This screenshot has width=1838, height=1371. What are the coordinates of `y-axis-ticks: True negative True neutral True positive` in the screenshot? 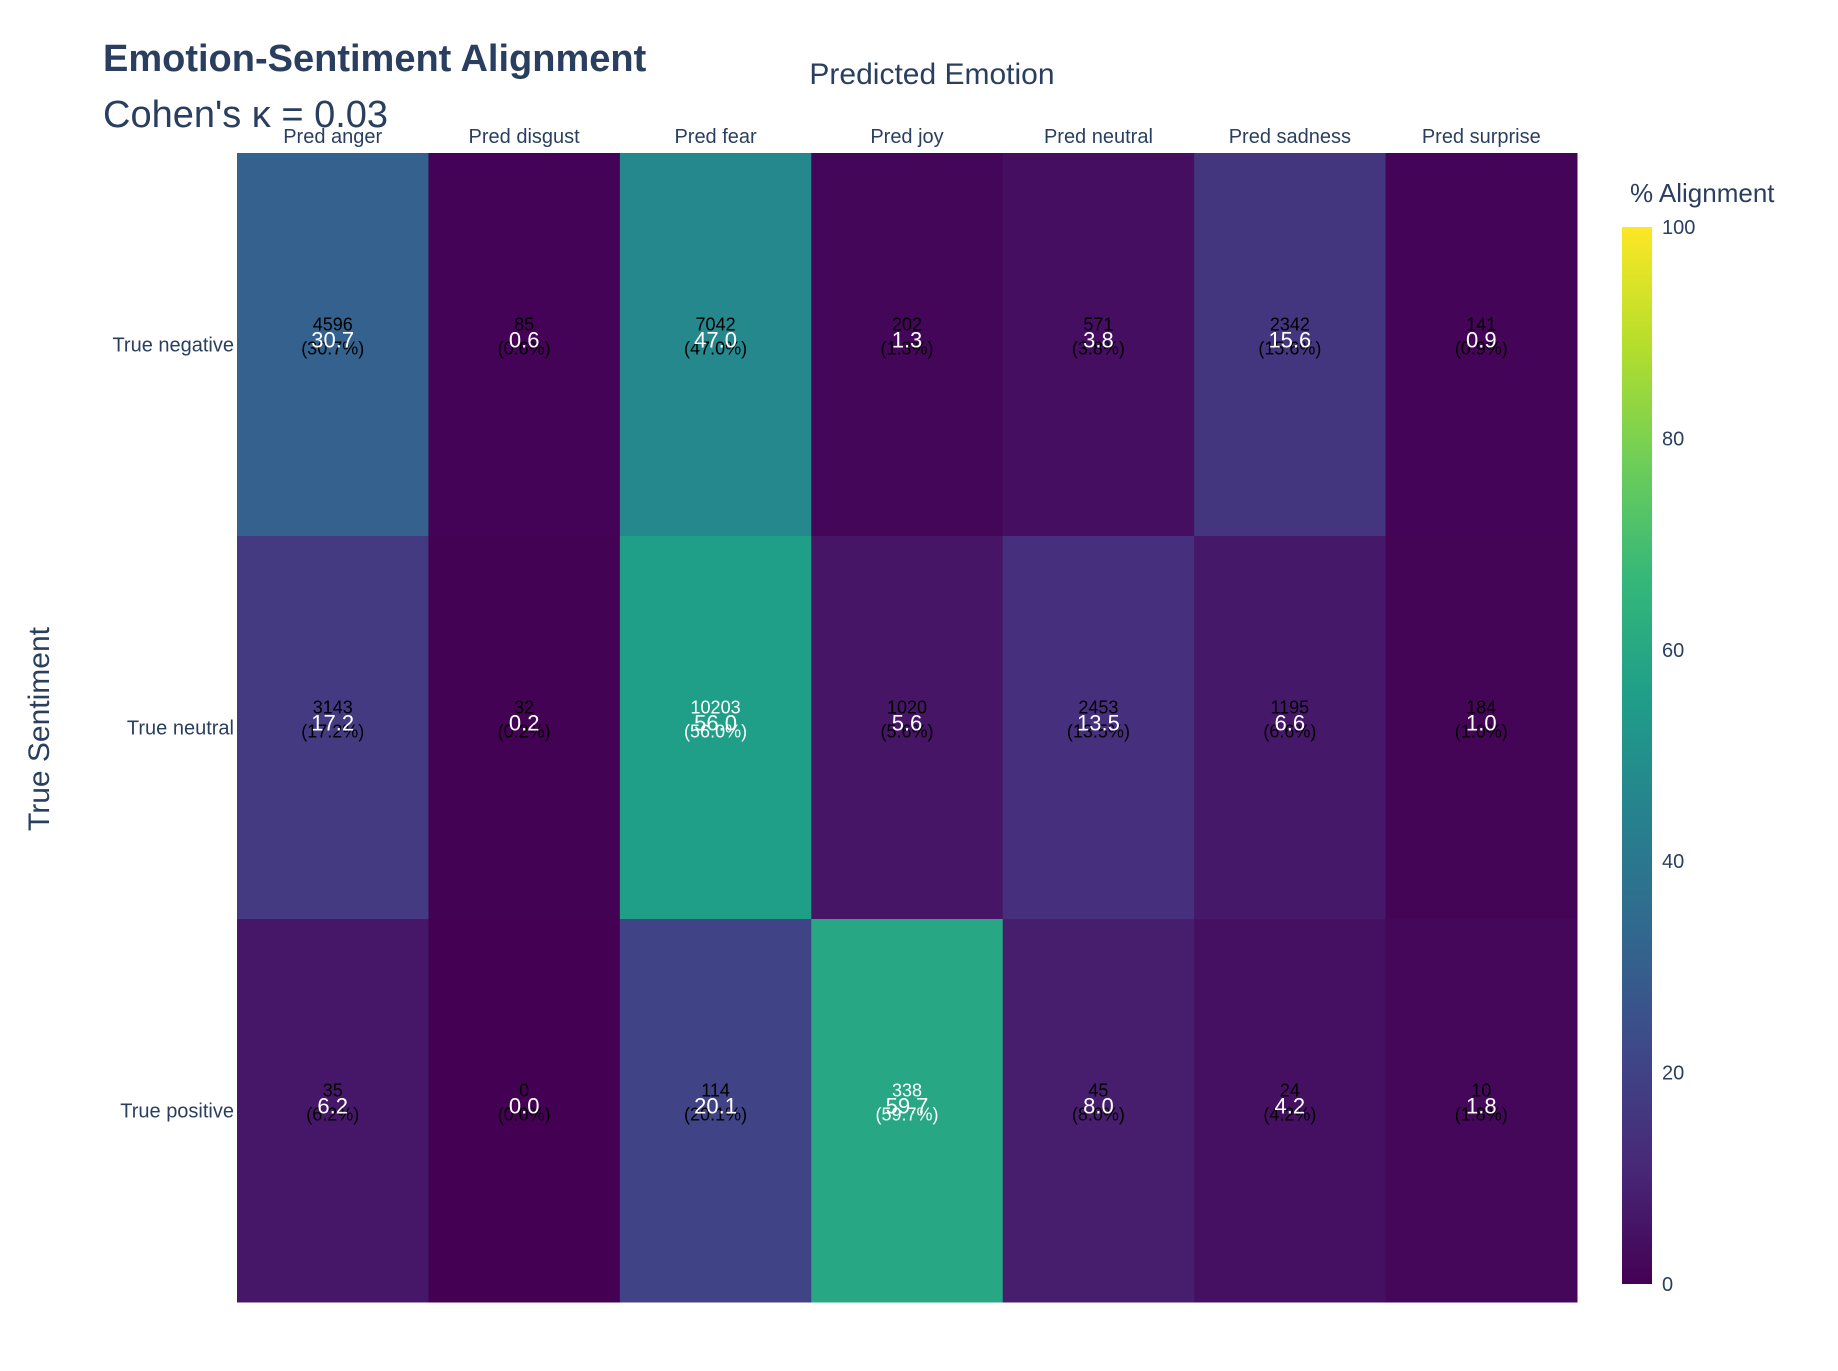 It's located at (173, 729).